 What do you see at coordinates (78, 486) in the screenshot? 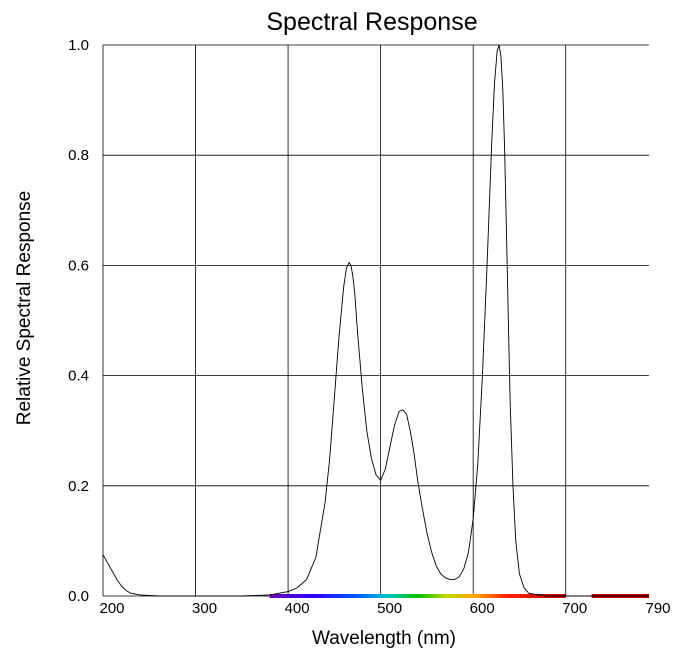
I see `y-tick-label: 0.2` at bounding box center [78, 486].